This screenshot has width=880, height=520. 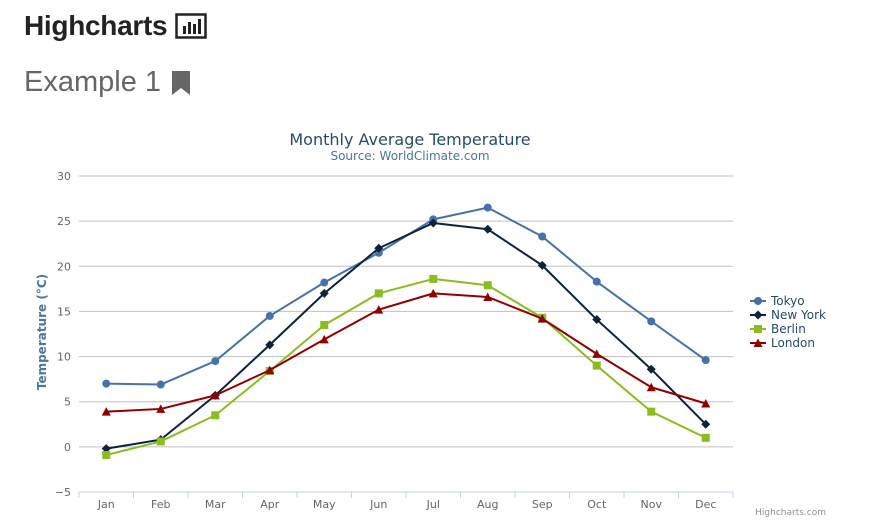 I want to click on x-tick-label: Jan, so click(x=106, y=504).